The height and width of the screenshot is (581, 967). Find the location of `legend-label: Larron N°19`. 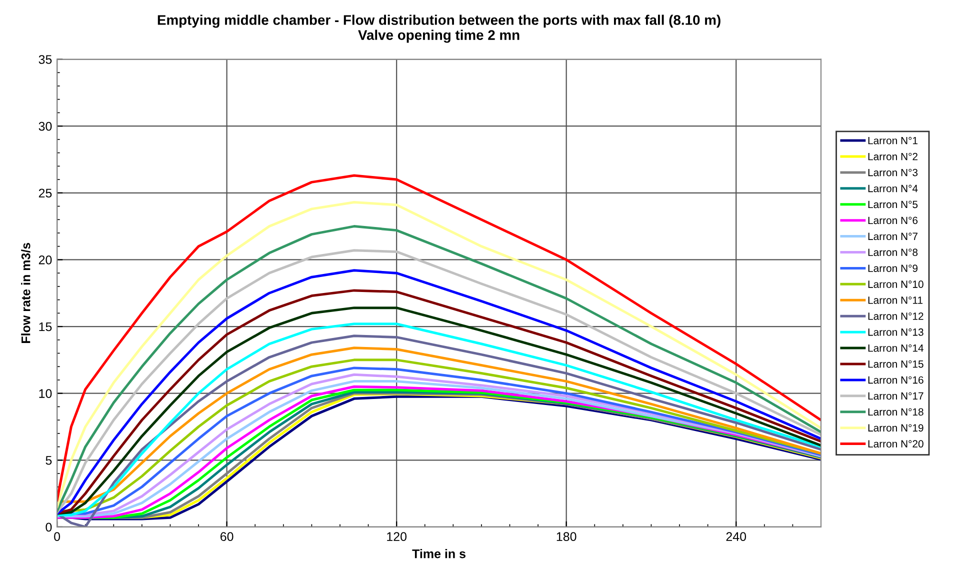

legend-label: Larron N°19 is located at coordinates (896, 428).